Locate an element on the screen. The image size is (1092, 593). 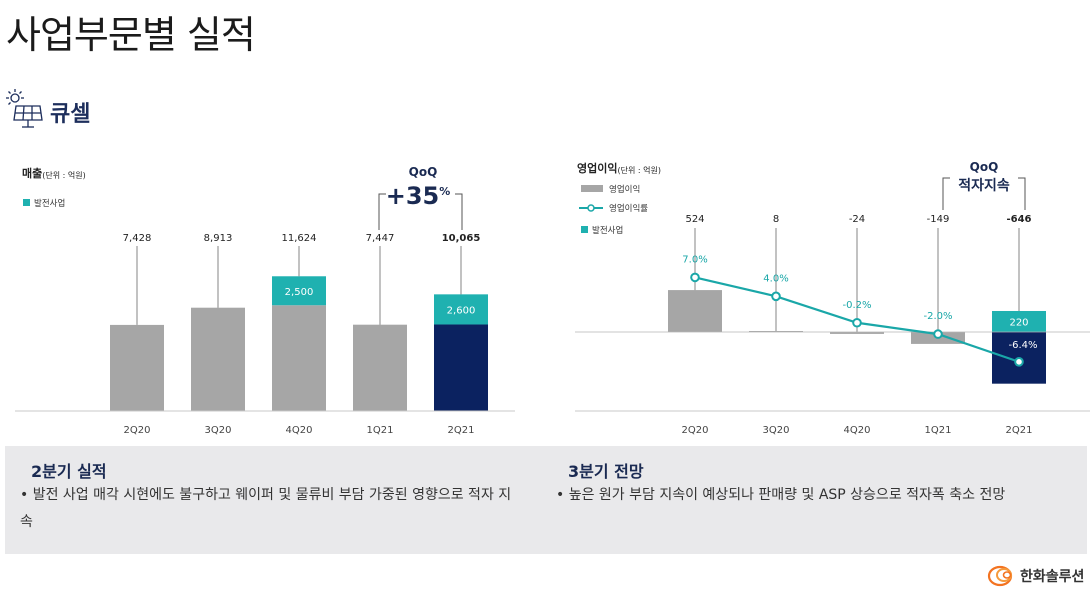
profit-label-1Q21: -149 is located at coordinates (938, 219).